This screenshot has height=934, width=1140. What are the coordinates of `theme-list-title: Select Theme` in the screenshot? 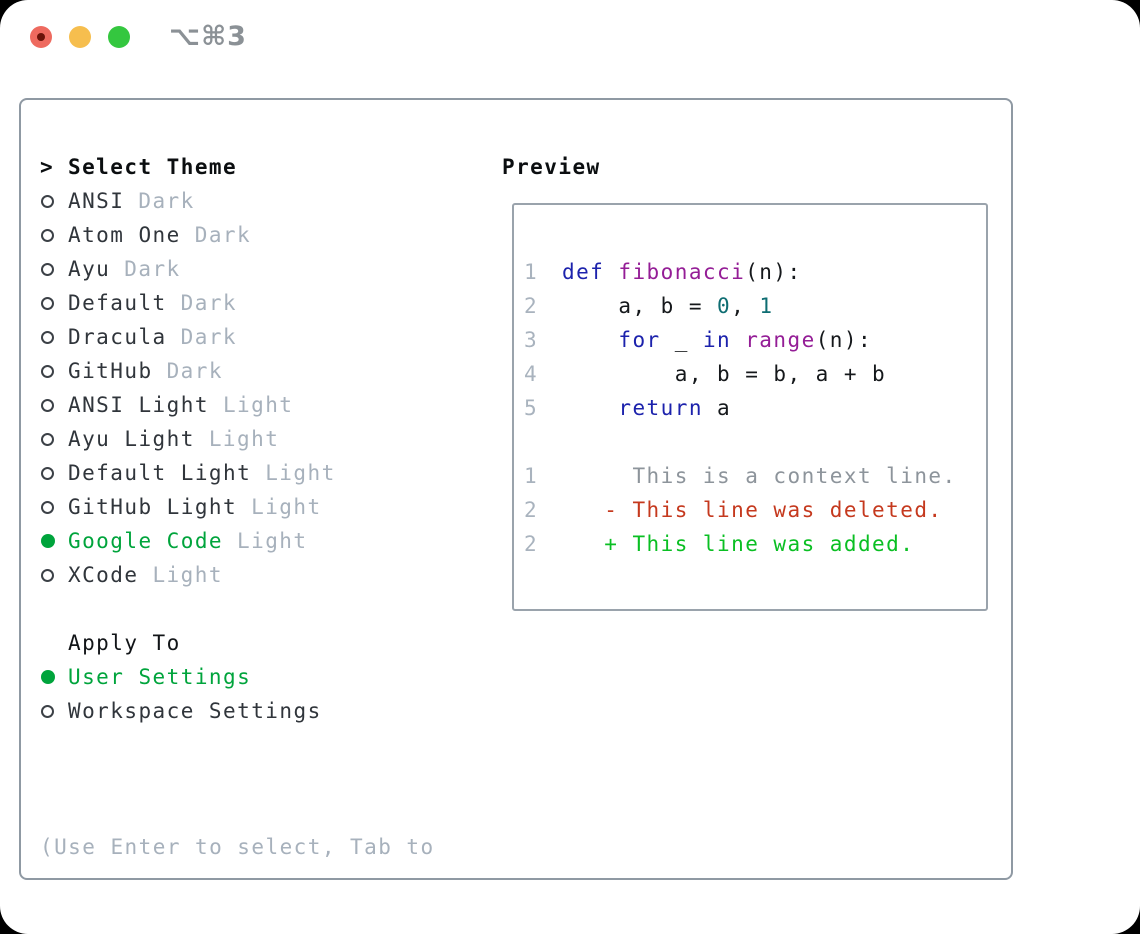 It's located at (153, 167).